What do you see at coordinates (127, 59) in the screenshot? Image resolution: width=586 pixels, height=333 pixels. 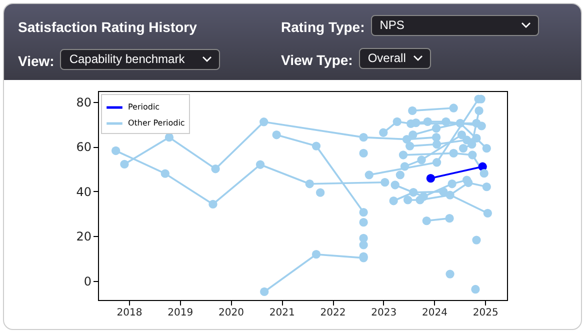 I see `text: Capability benchmark` at bounding box center [127, 59].